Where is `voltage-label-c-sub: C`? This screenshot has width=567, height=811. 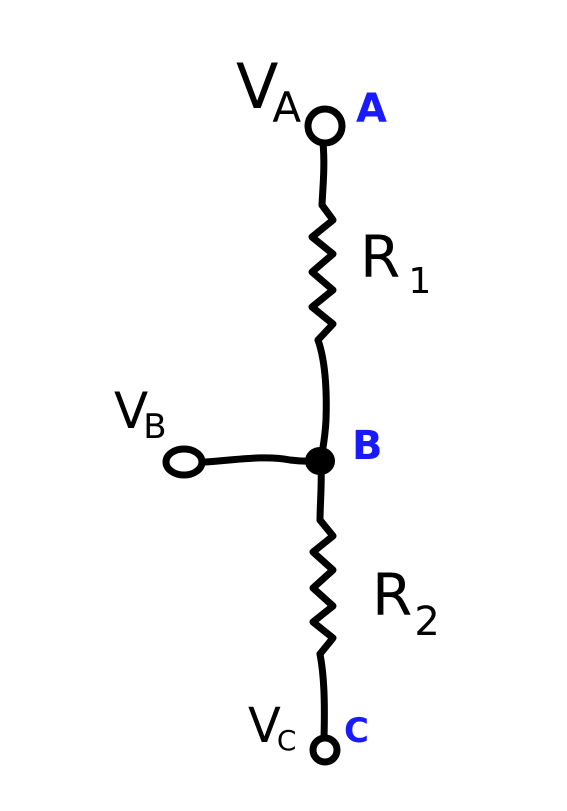
voltage-label-c-sub: C is located at coordinates (287, 740).